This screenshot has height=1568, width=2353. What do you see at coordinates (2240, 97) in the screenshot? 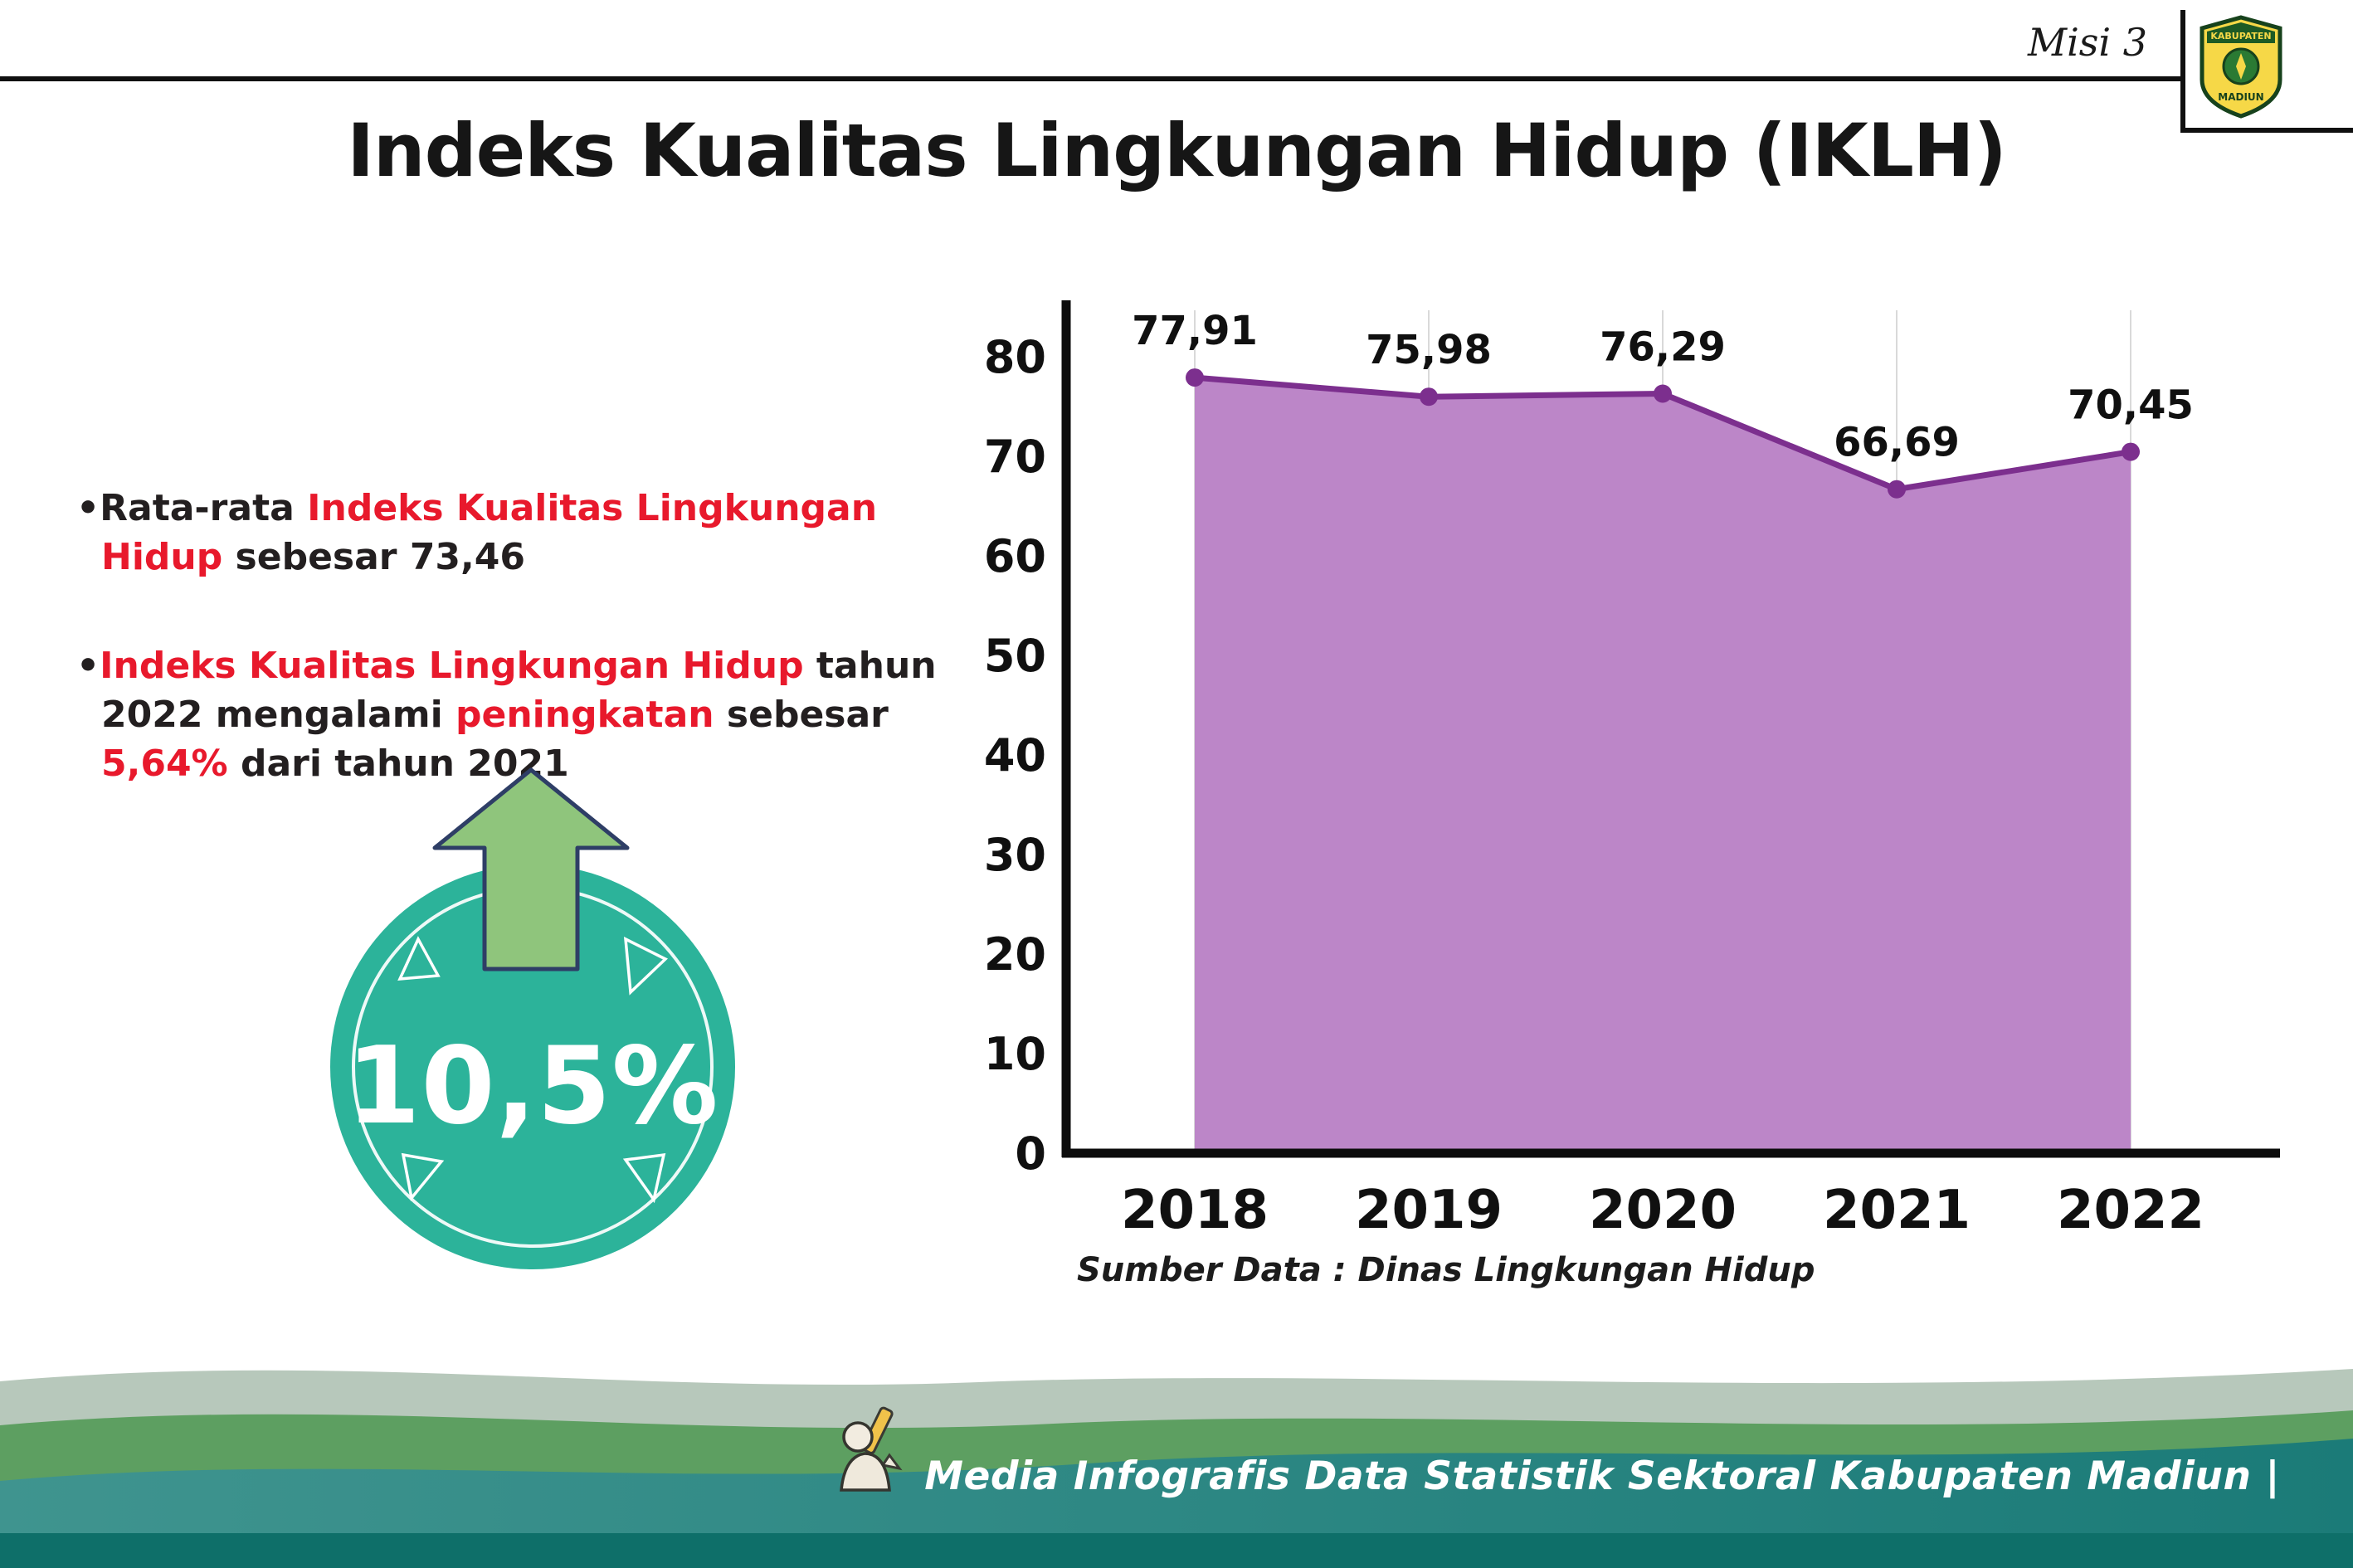
I see `logo-text-bottom: MADIUN` at bounding box center [2240, 97].